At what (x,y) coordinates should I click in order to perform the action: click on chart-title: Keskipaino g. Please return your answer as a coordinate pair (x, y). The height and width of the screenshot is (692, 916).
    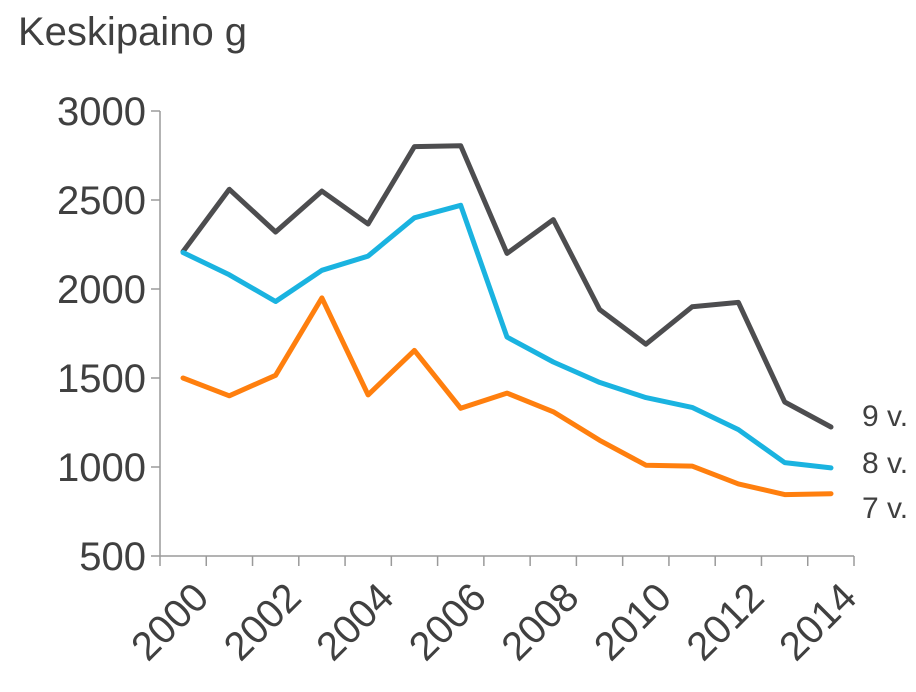
    Looking at the image, I should click on (133, 32).